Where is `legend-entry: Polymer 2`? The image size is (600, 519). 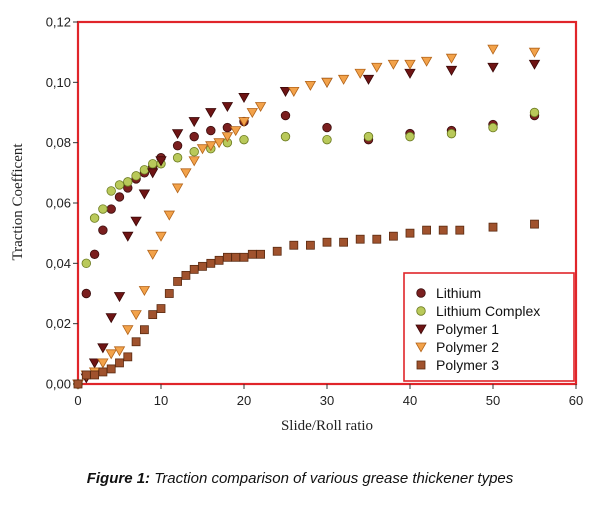
legend-entry: Polymer 2 is located at coordinates (457, 347).